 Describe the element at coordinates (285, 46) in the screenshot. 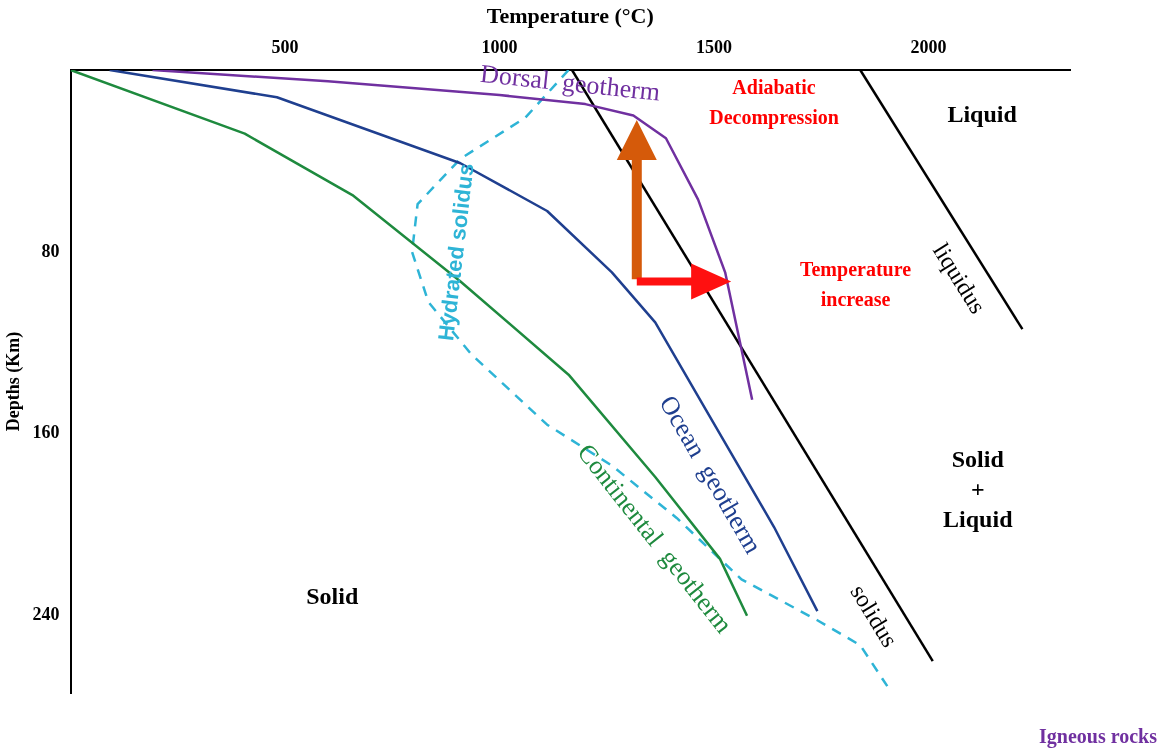

I see `x-tick-label: 500` at that location.